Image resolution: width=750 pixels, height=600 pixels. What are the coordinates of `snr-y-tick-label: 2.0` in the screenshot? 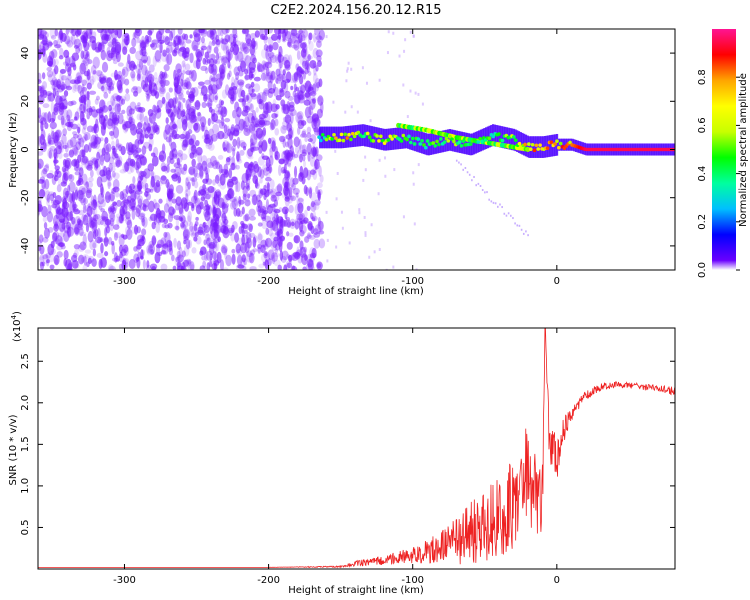 It's located at (25, 403).